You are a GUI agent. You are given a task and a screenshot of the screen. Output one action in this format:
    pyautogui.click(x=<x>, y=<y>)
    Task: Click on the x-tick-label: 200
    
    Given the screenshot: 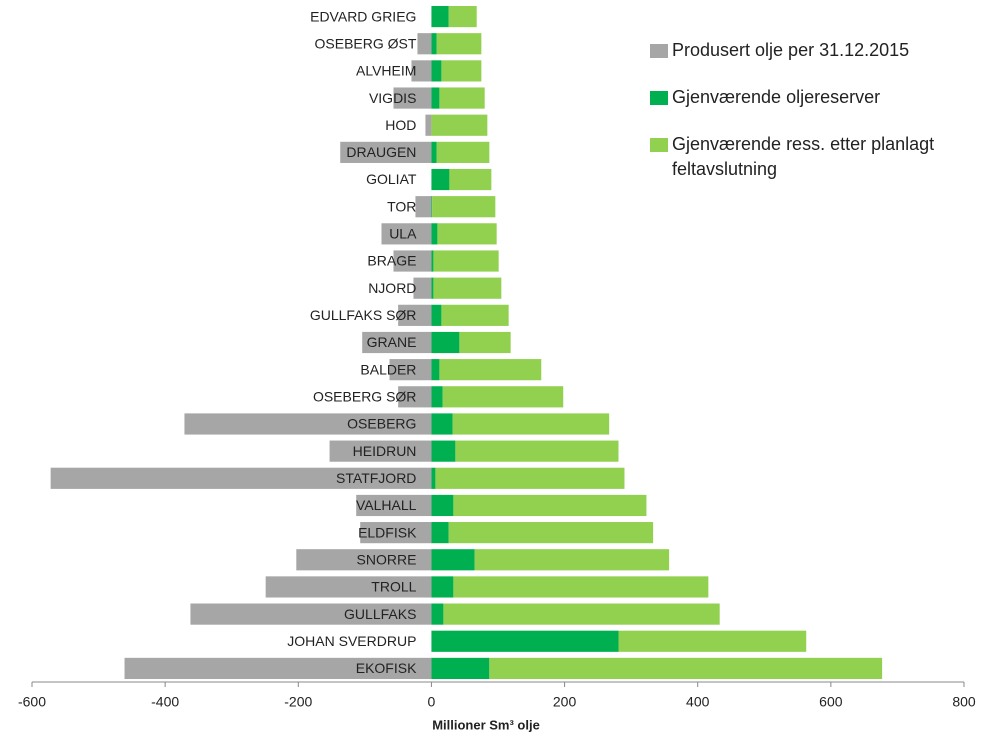 What is the action you would take?
    pyautogui.click(x=565, y=702)
    